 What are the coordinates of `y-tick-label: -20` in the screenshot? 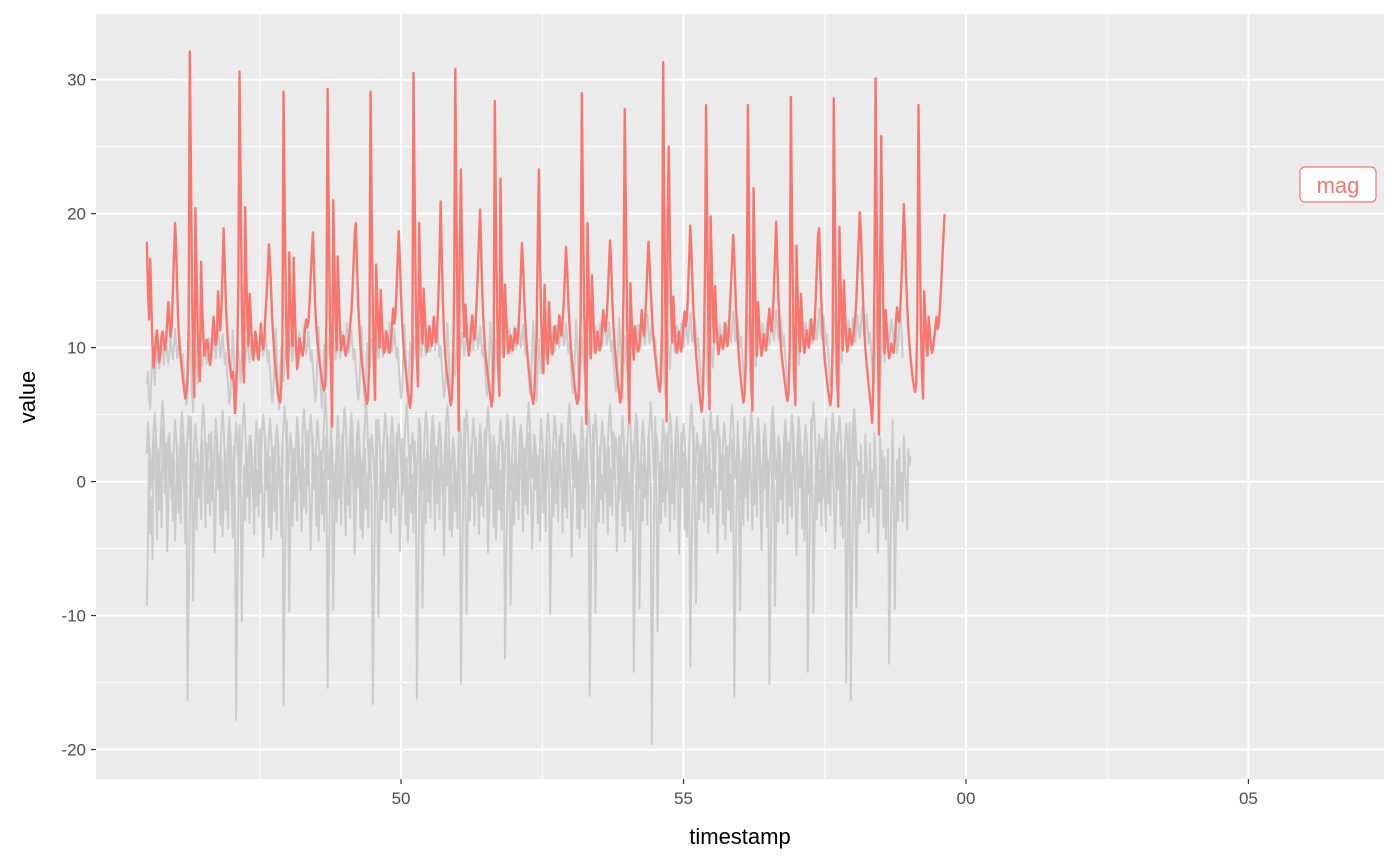 It's located at (73, 750).